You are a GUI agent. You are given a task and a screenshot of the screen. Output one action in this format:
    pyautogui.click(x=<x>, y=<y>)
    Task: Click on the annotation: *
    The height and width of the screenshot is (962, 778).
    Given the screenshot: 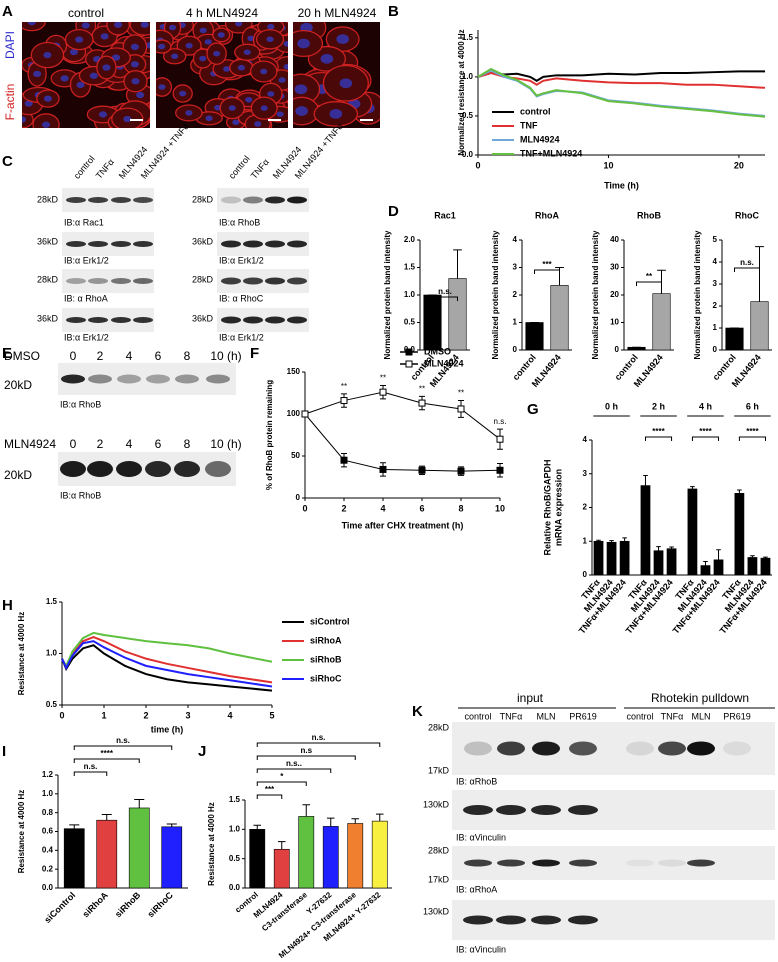 What is the action you would take?
    pyautogui.click(x=282, y=776)
    